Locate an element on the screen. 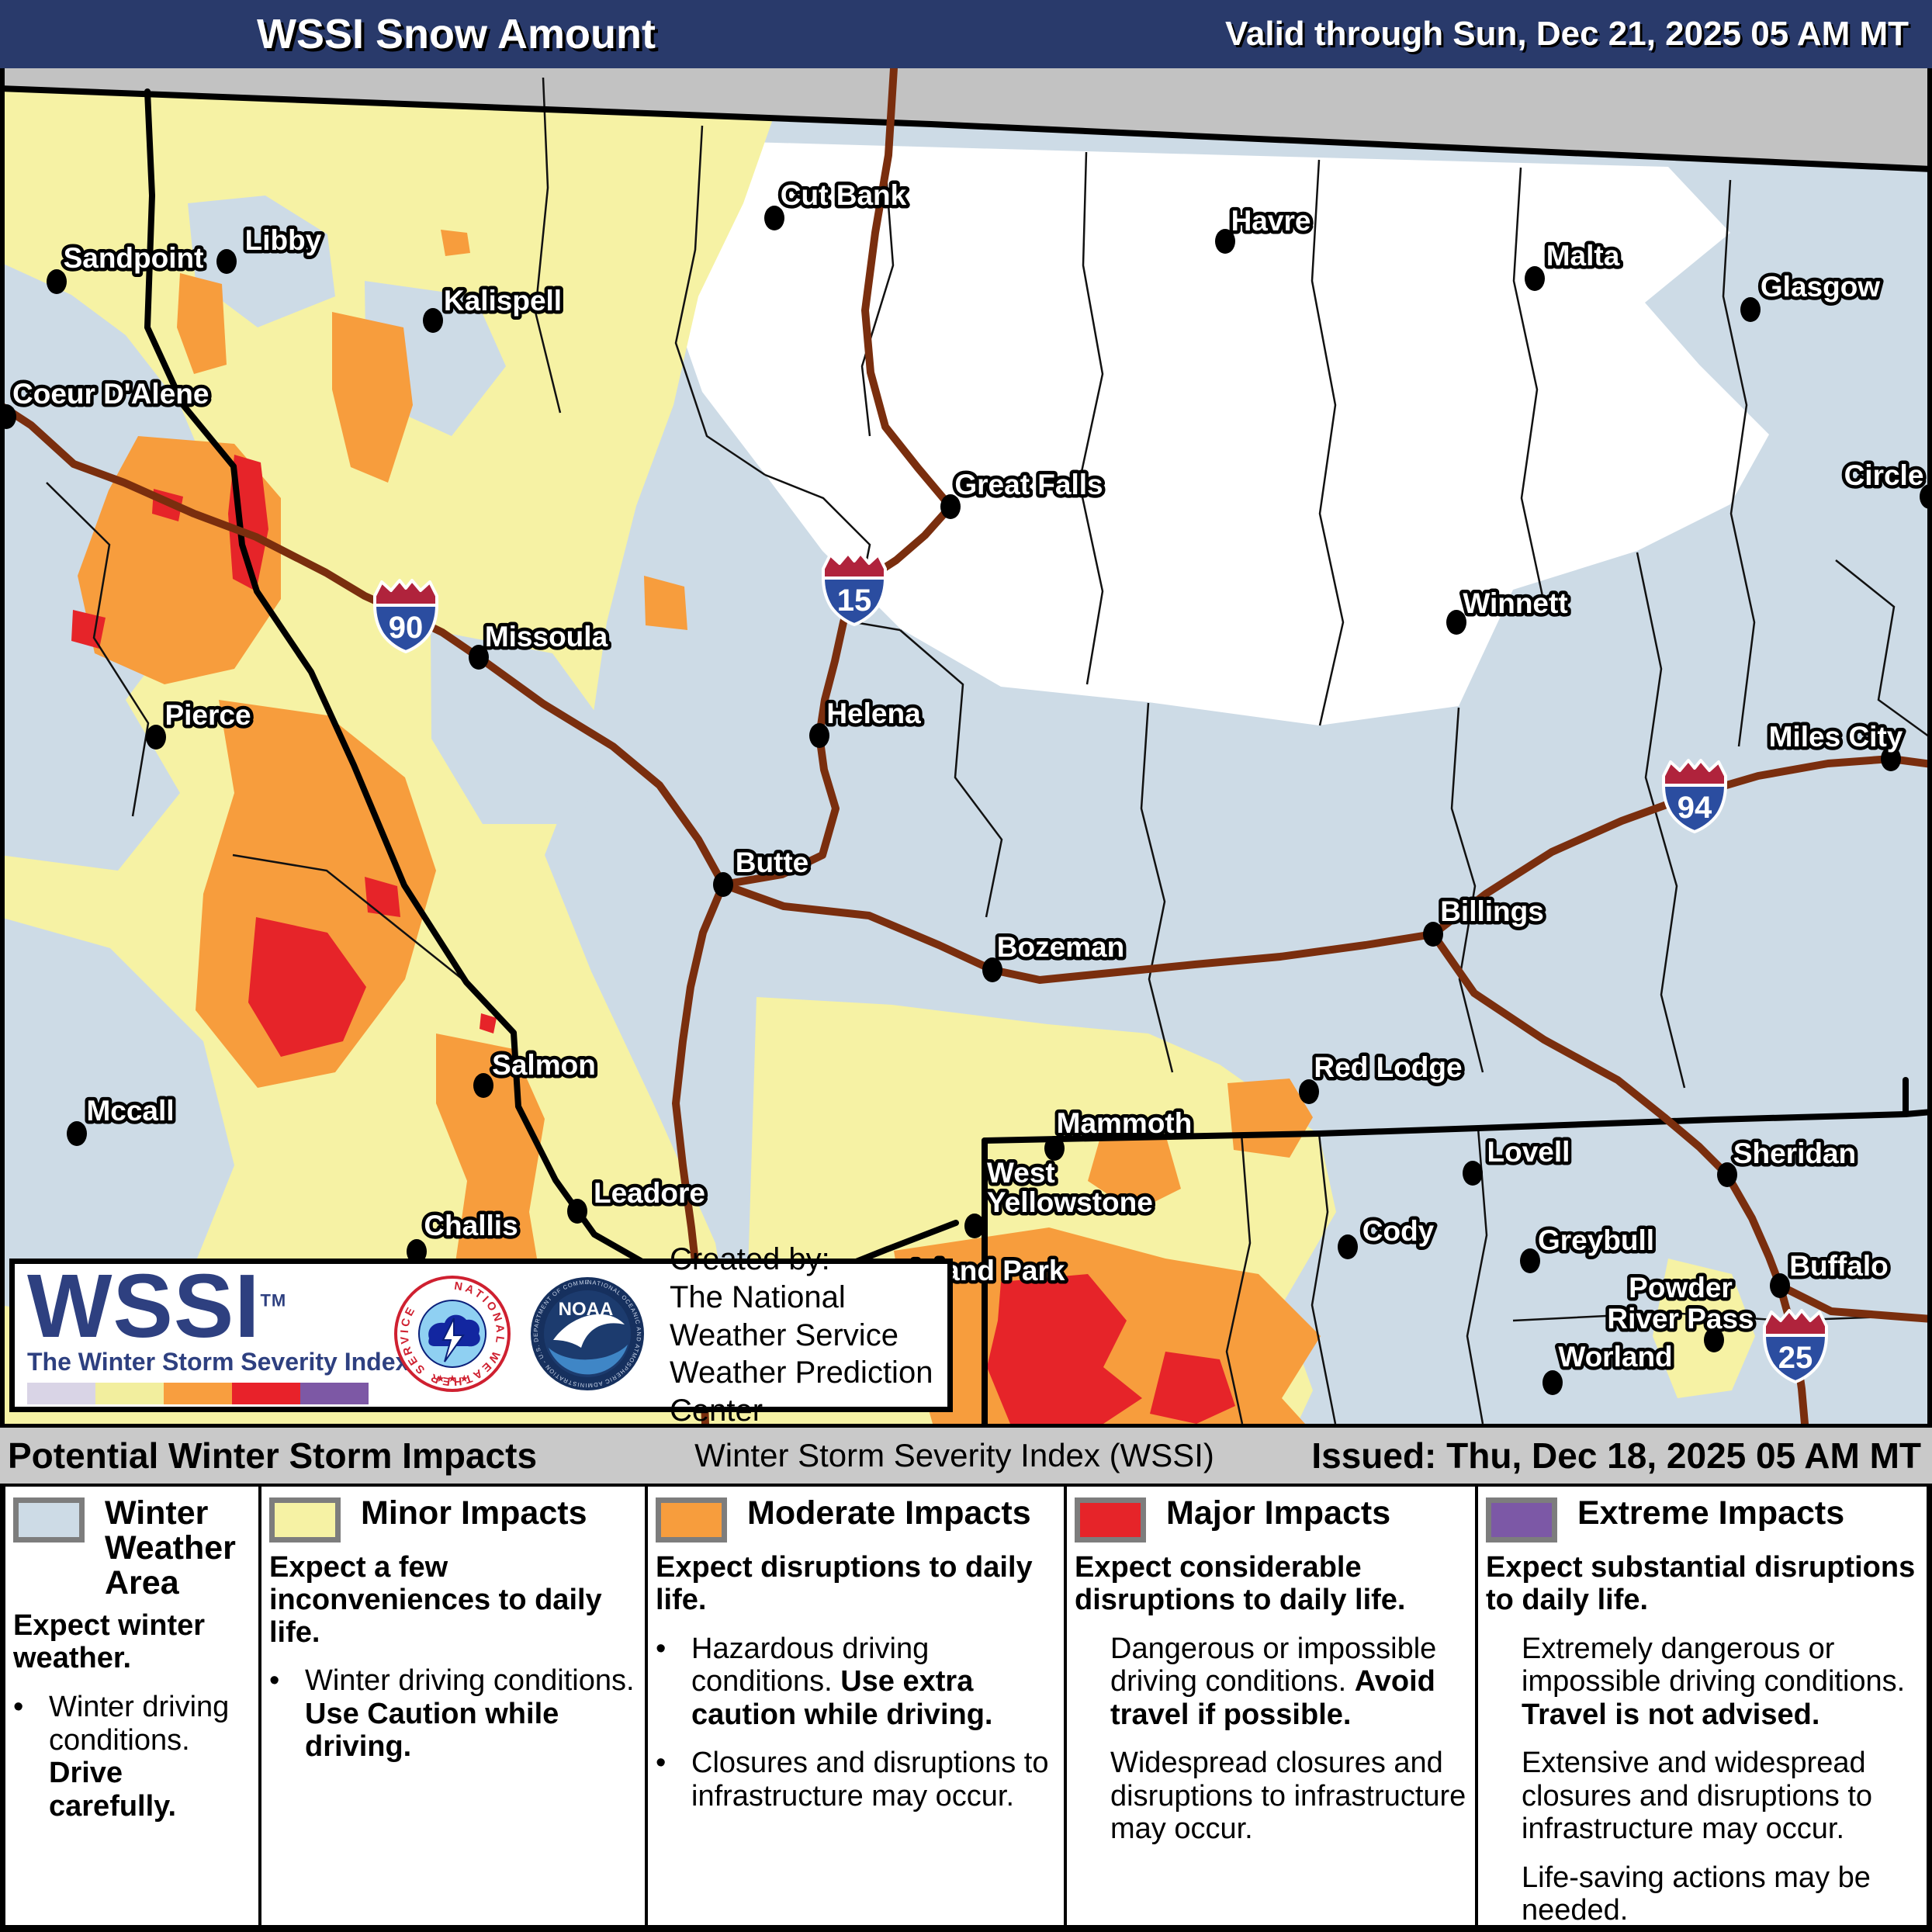 The height and width of the screenshot is (1932, 1932). wssi-wordmark: WSSITM is located at coordinates (157, 1306).